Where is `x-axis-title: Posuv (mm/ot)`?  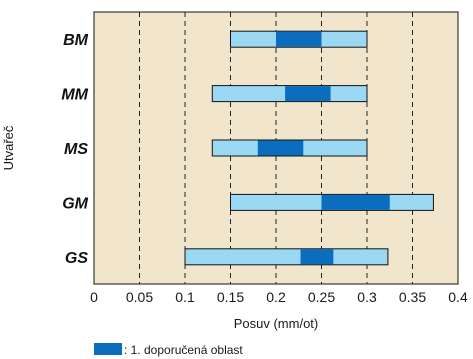 x-axis-title: Posuv (mm/ot) is located at coordinates (276, 323).